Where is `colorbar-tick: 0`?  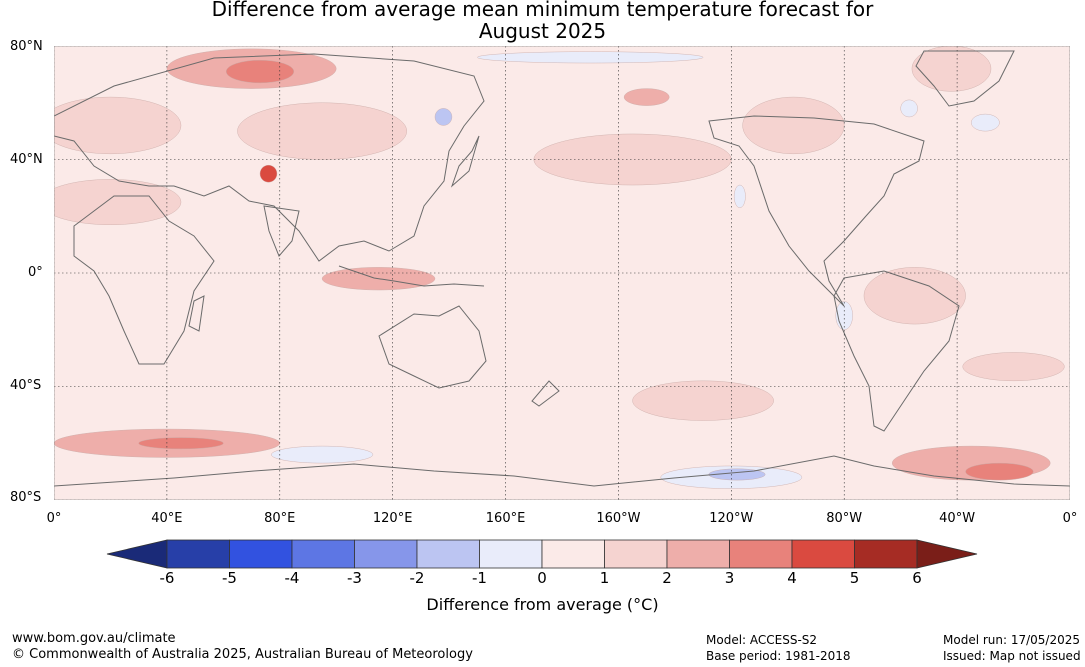
colorbar-tick: 0 is located at coordinates (542, 578).